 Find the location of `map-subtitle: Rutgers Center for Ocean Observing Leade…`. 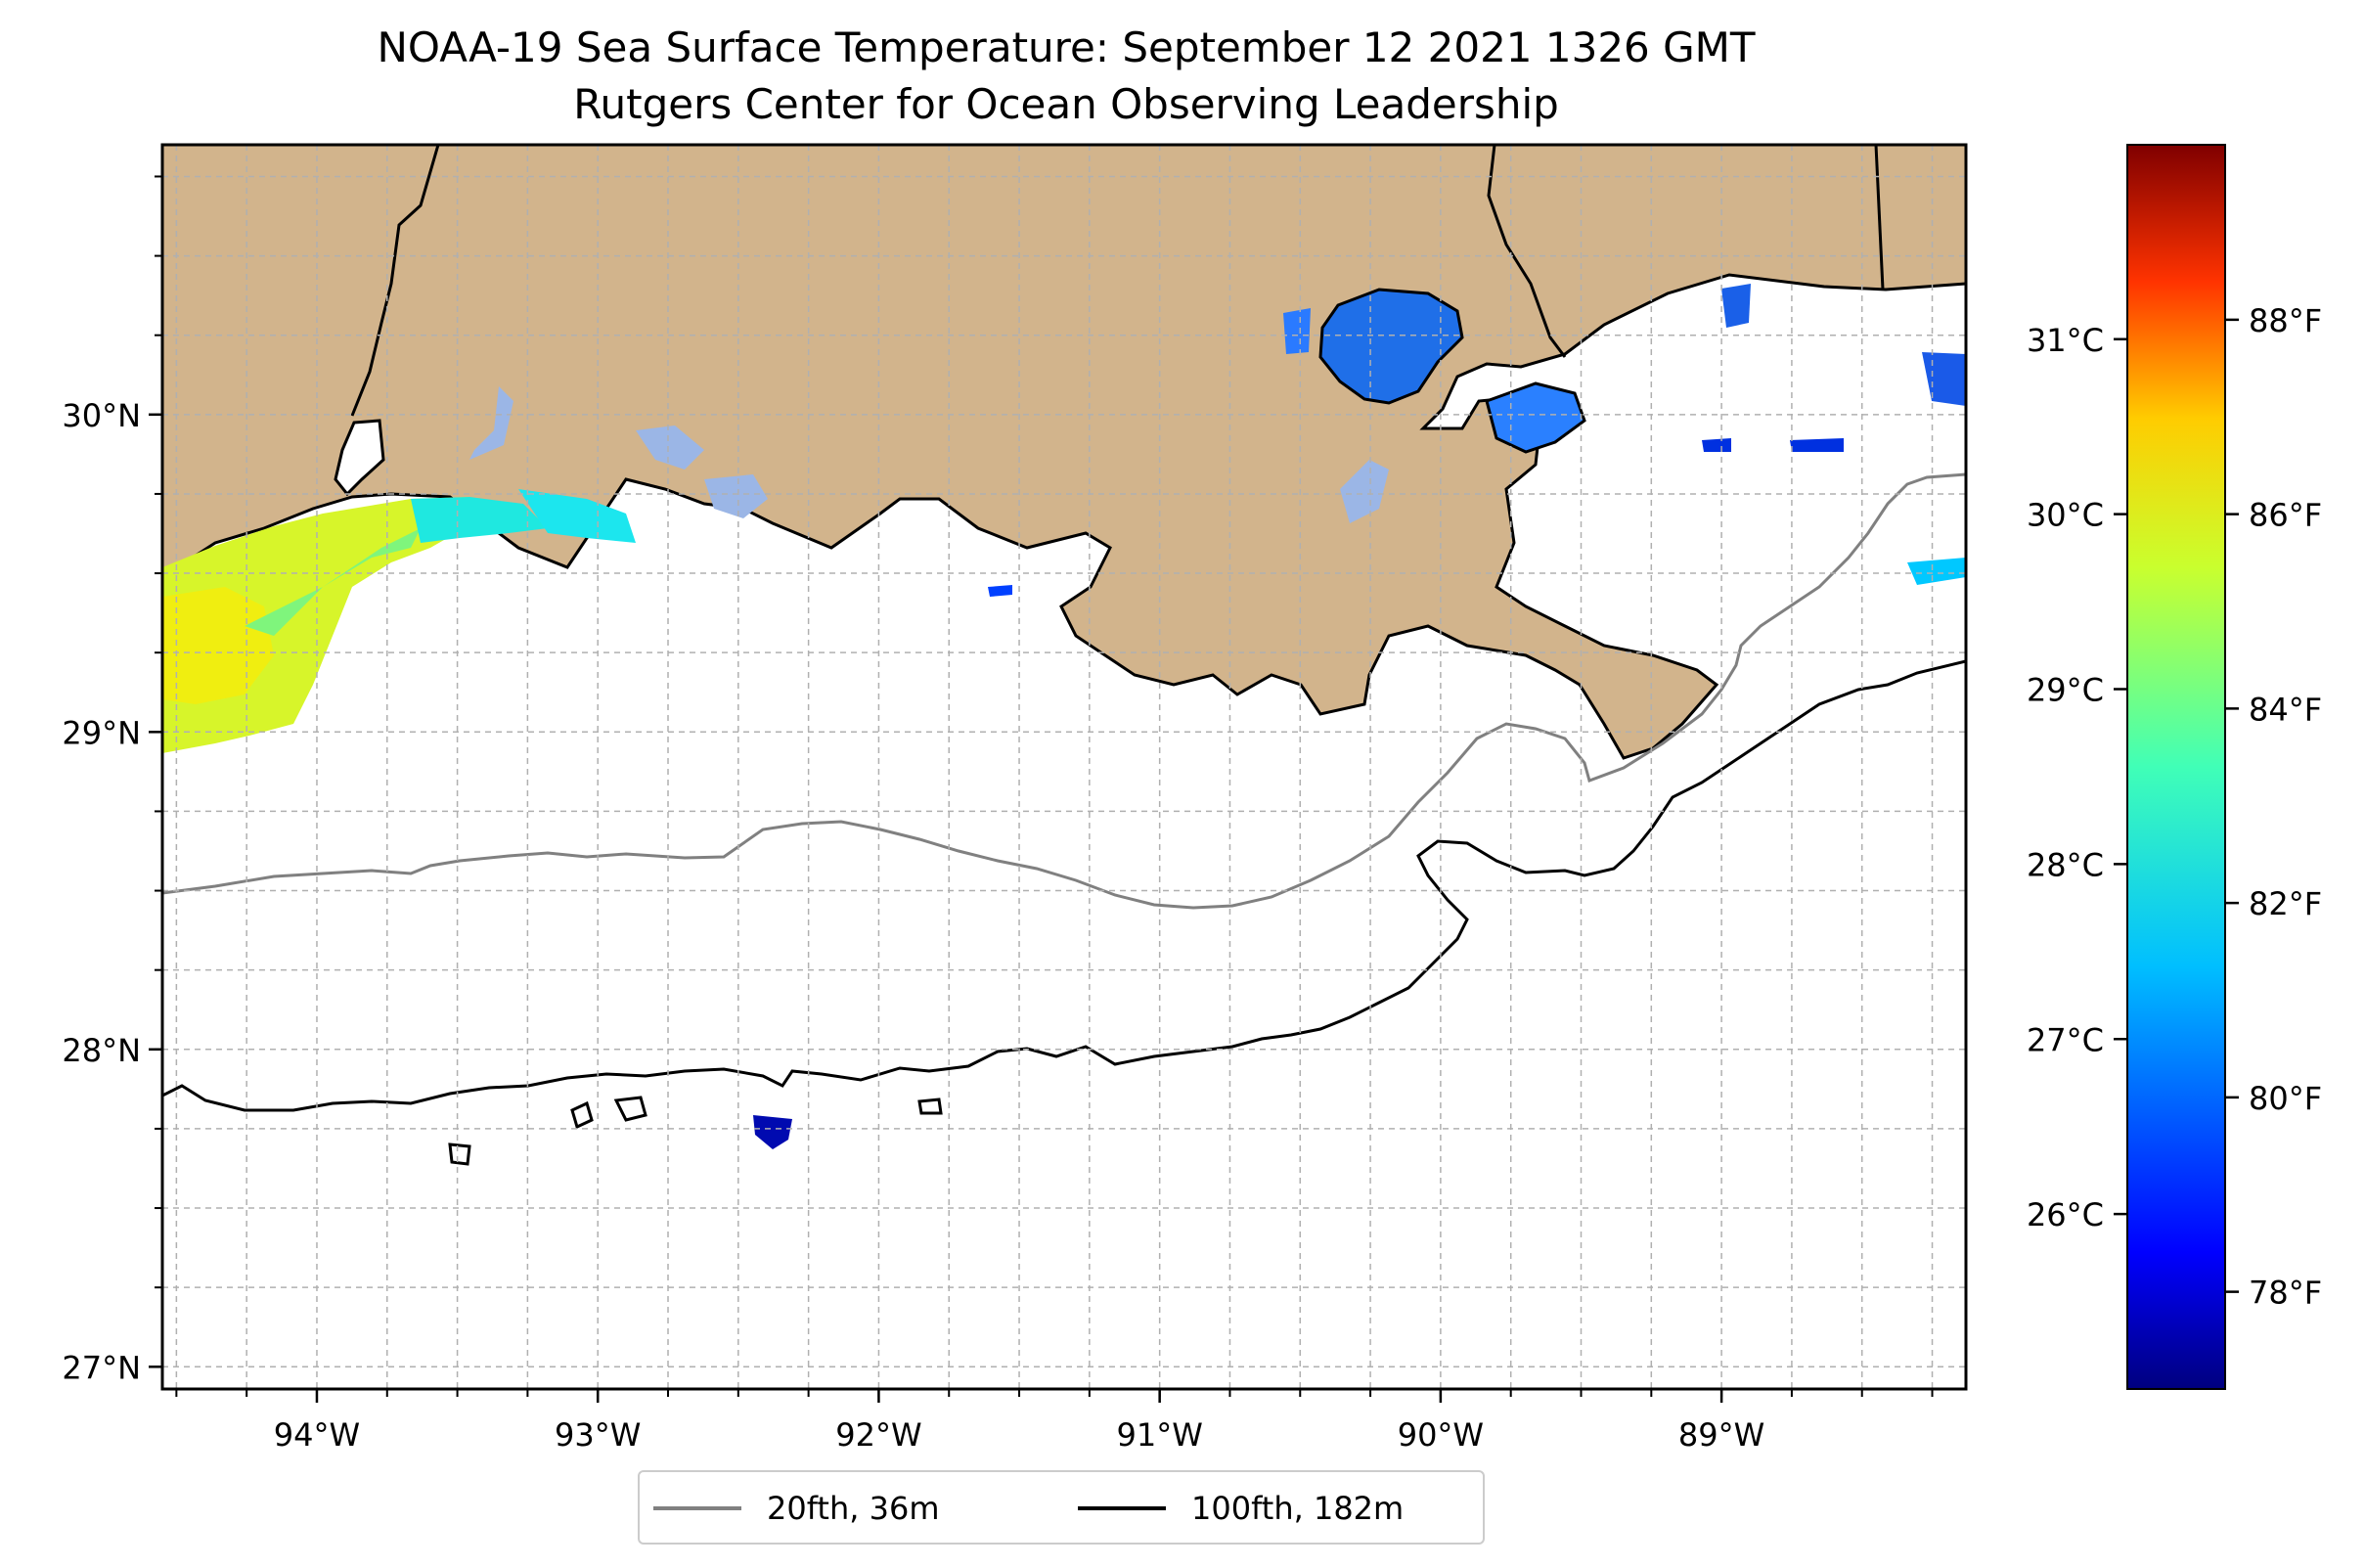

map-subtitle: Rutgers Center for Ocean Observing Leade… is located at coordinates (1066, 104).